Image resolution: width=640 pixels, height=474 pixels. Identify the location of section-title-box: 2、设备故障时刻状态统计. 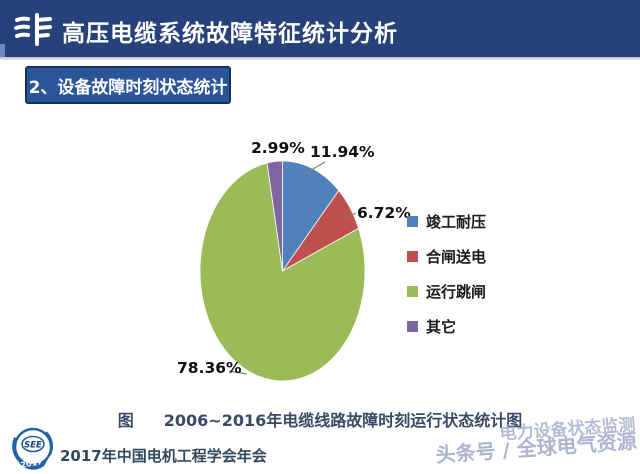
(128, 85).